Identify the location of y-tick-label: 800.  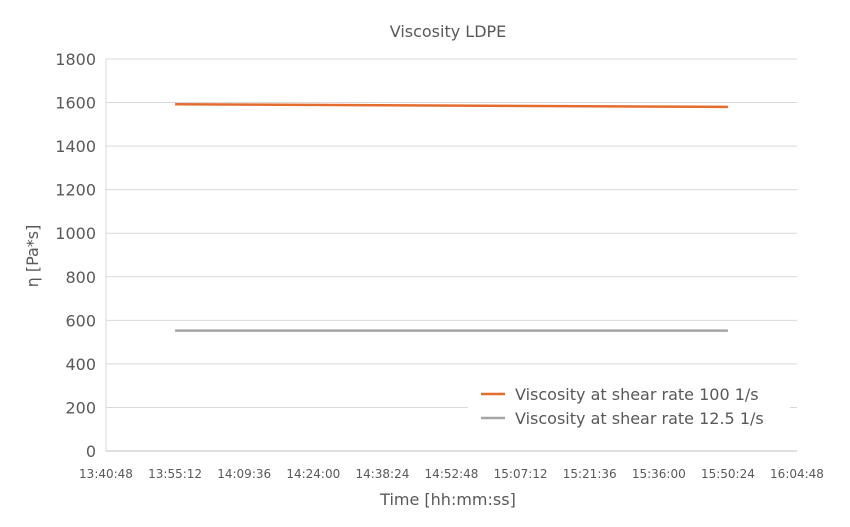
(80, 277).